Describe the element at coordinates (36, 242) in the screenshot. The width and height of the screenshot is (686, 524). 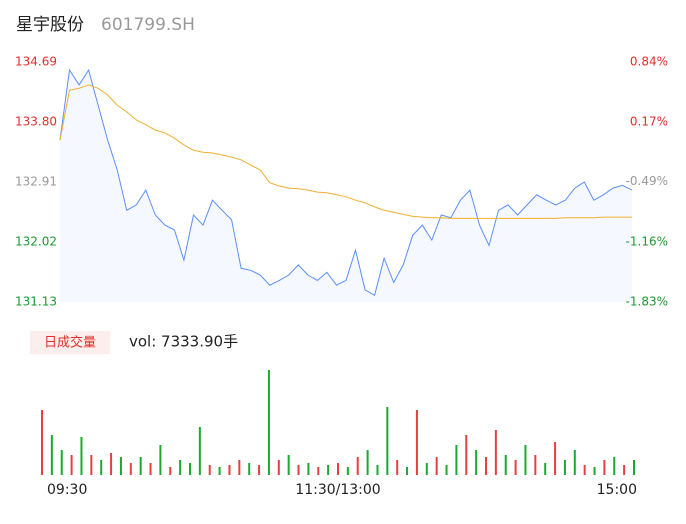
I see `y-tick-label: 132.02` at that location.